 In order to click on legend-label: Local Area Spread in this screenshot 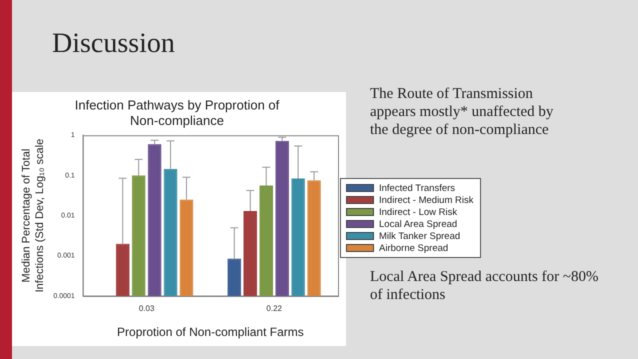, I will do `click(418, 224)`.